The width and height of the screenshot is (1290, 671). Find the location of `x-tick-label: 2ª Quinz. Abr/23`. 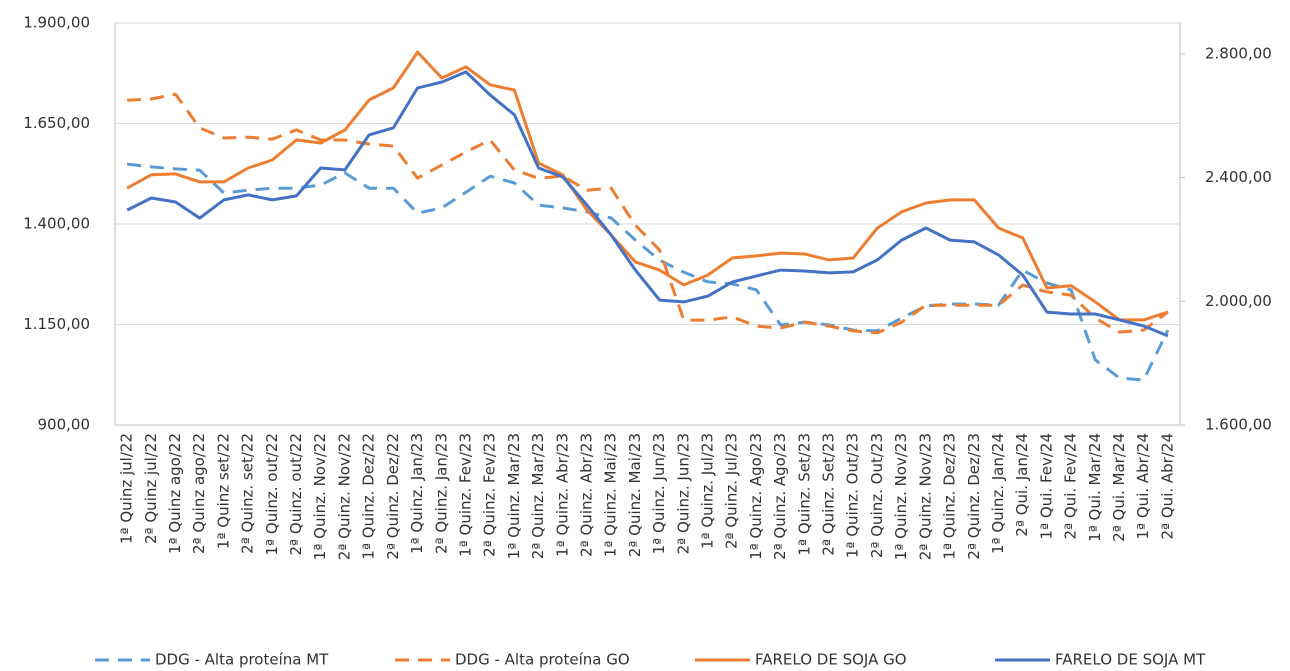

x-tick-label: 2ª Quinz. Abr/23 is located at coordinates (586, 495).